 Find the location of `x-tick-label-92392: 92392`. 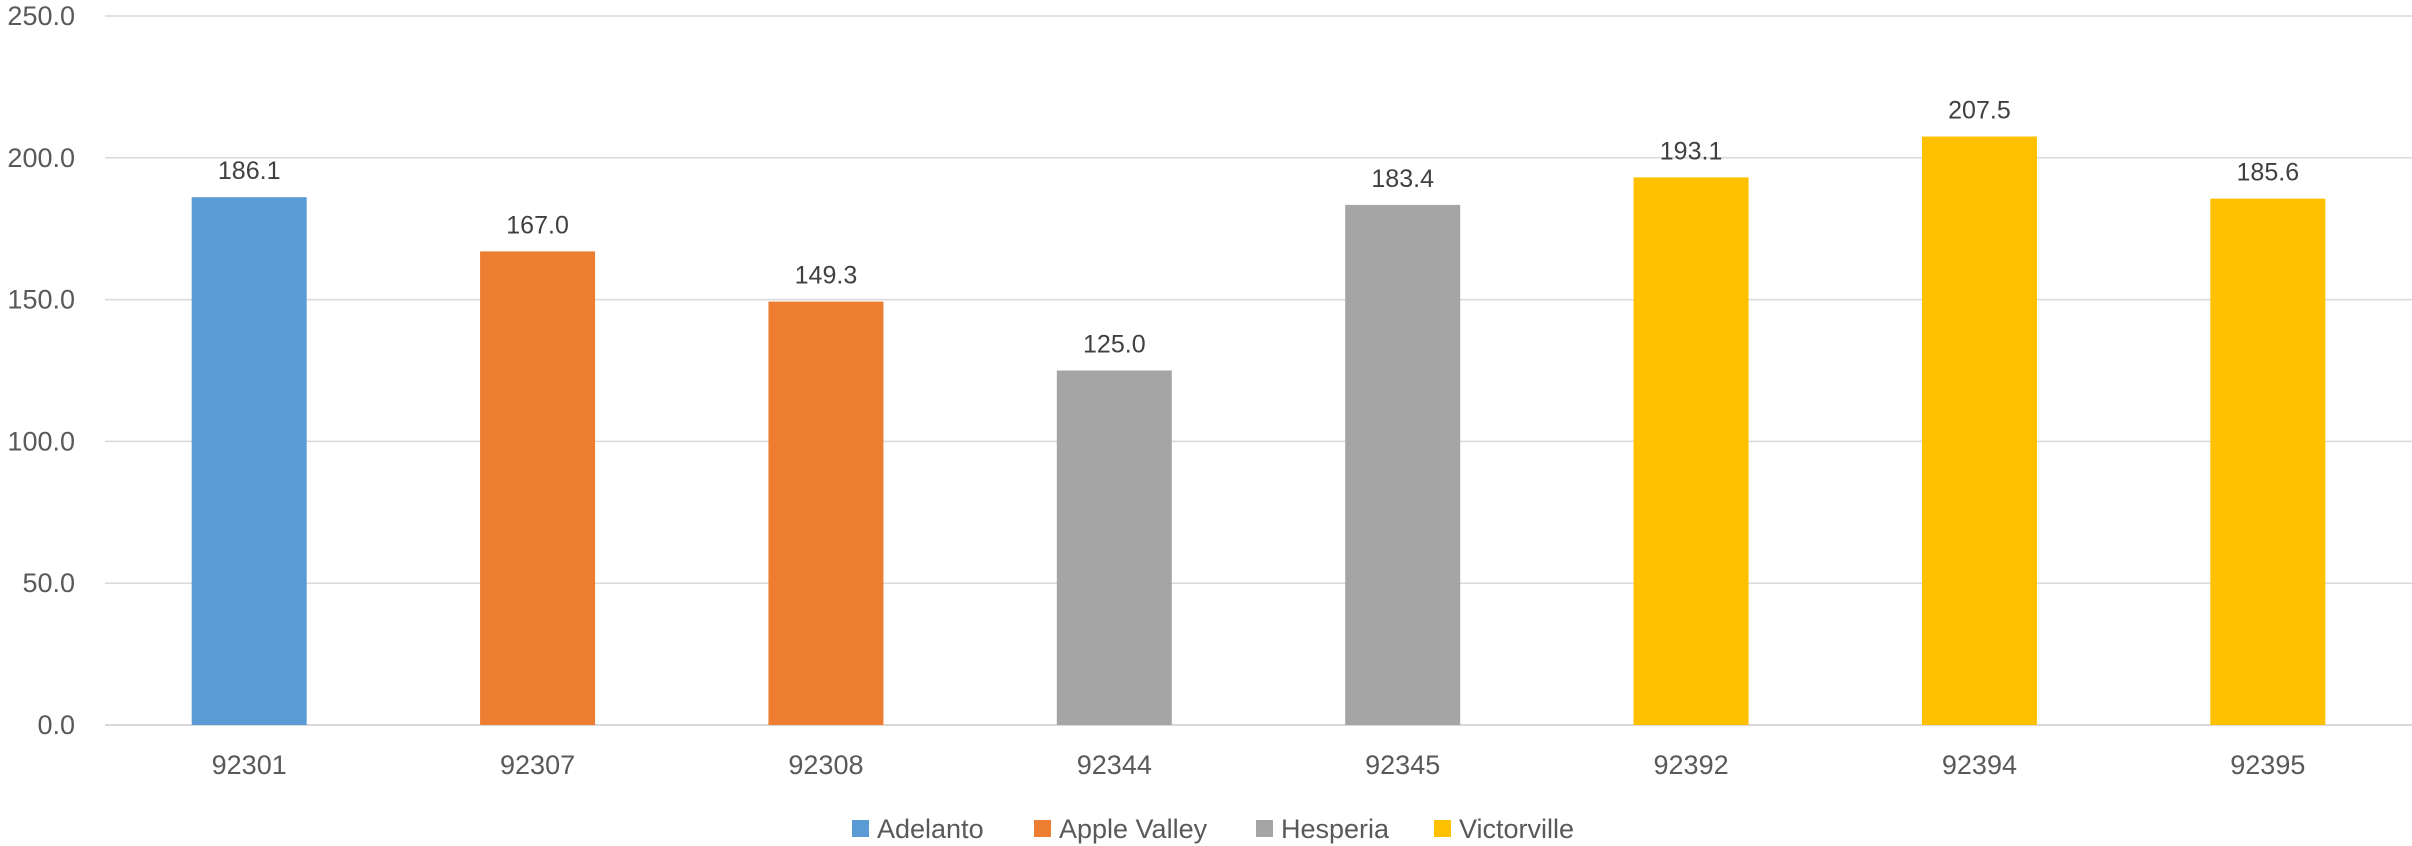

x-tick-label-92392: 92392 is located at coordinates (1691, 765).